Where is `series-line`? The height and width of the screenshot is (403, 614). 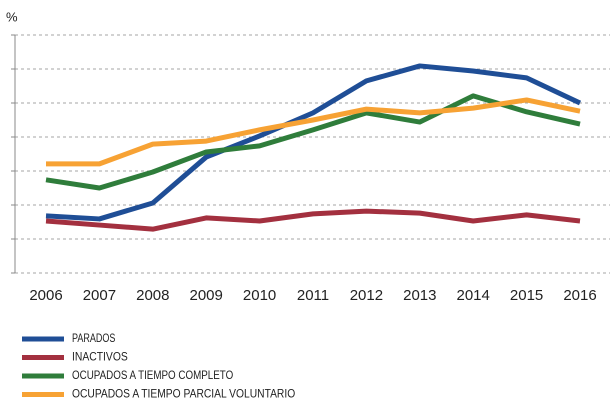
series-line is located at coordinates (313, 220).